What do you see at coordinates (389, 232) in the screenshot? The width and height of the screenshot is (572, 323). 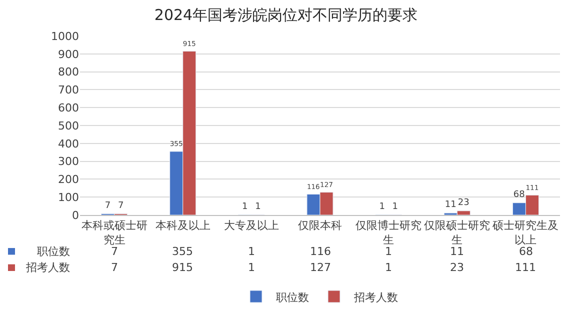 I see `x-tick-label: 仅限博士研究生` at bounding box center [389, 232].